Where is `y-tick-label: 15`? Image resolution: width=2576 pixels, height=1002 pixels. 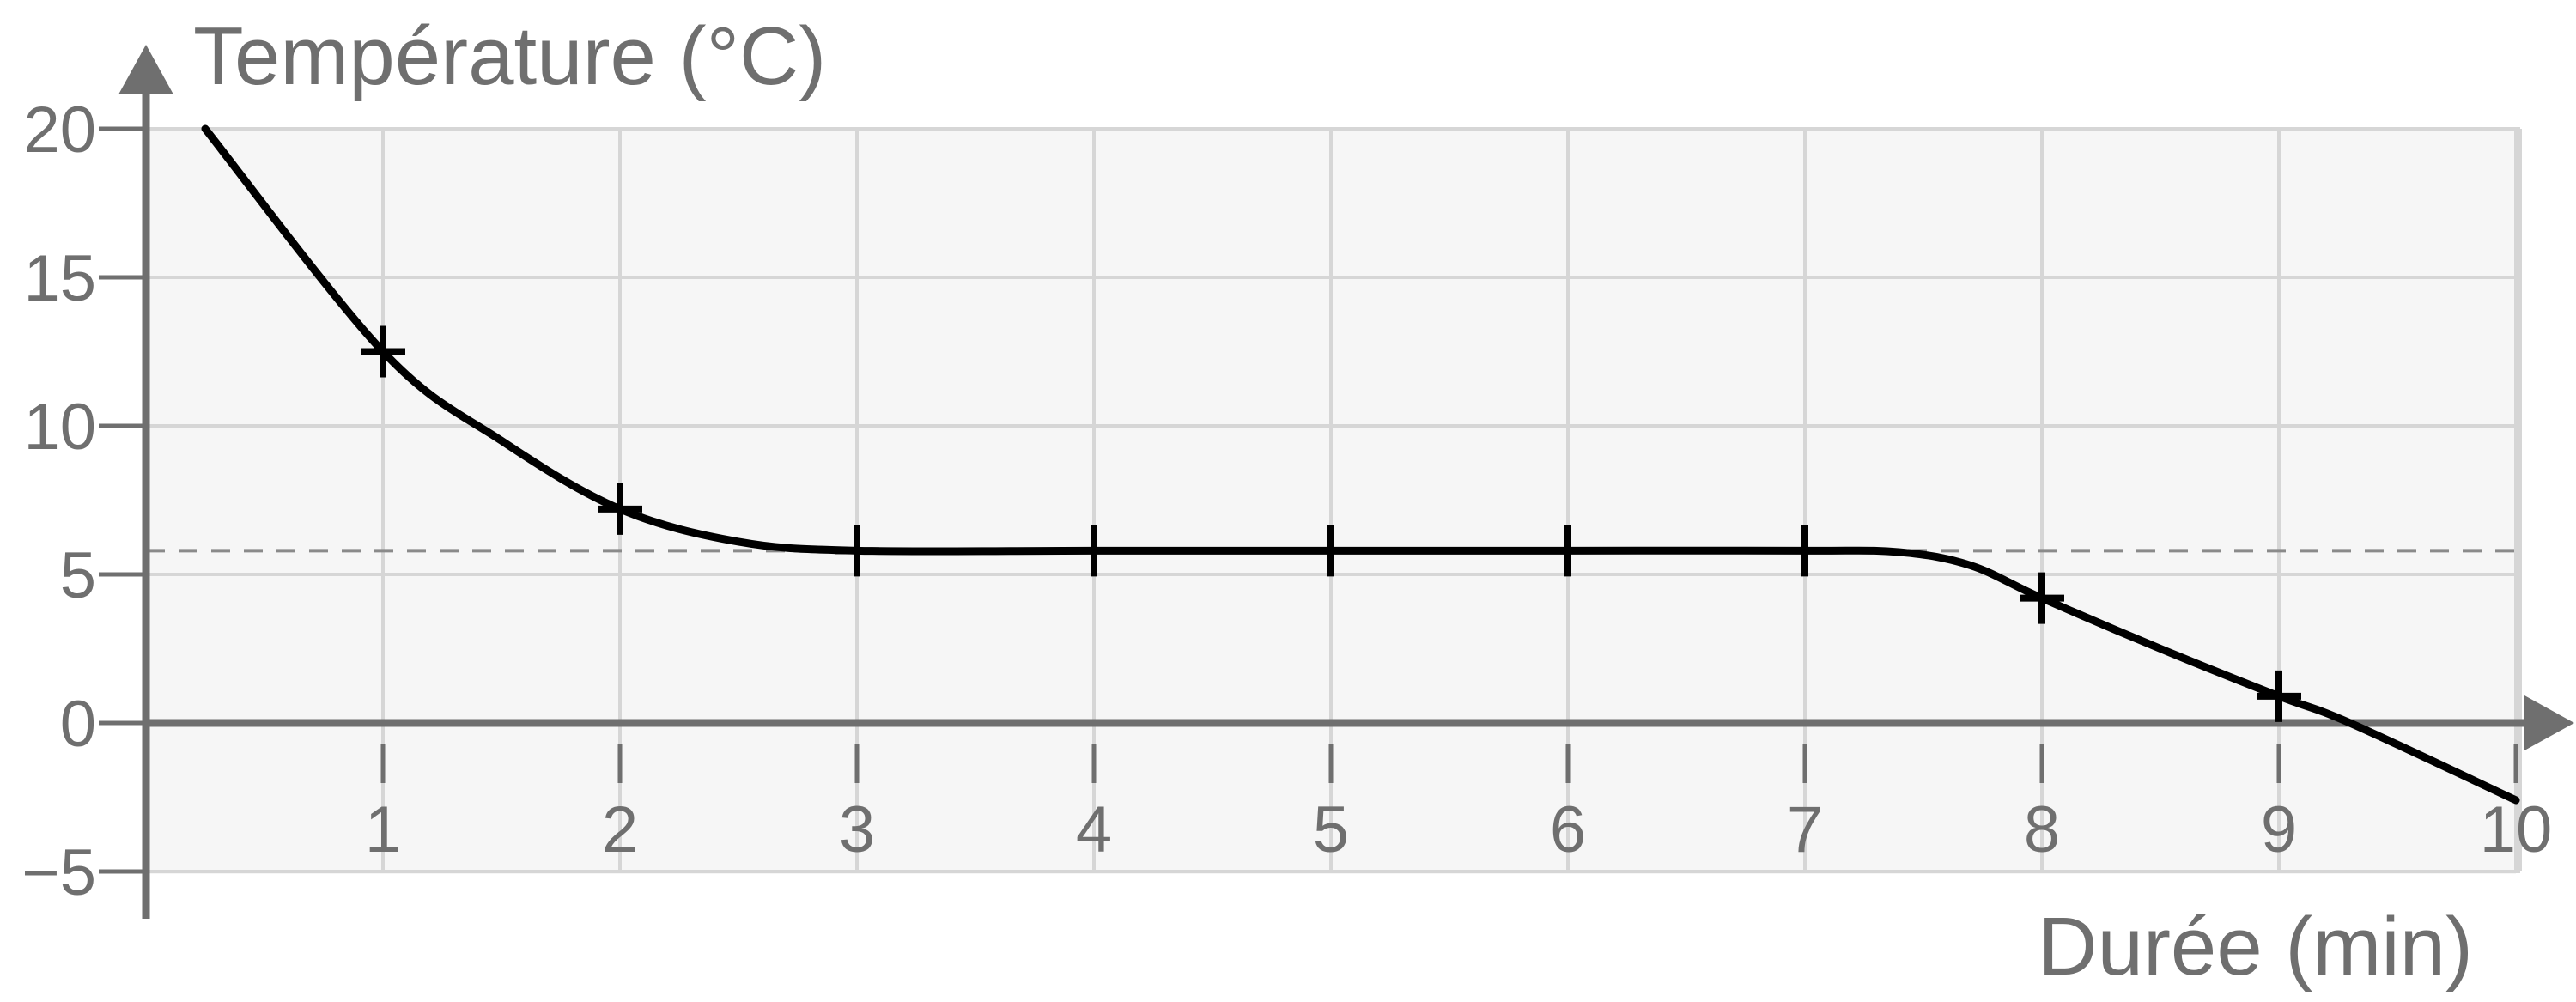 y-tick-label: 15 is located at coordinates (59, 278).